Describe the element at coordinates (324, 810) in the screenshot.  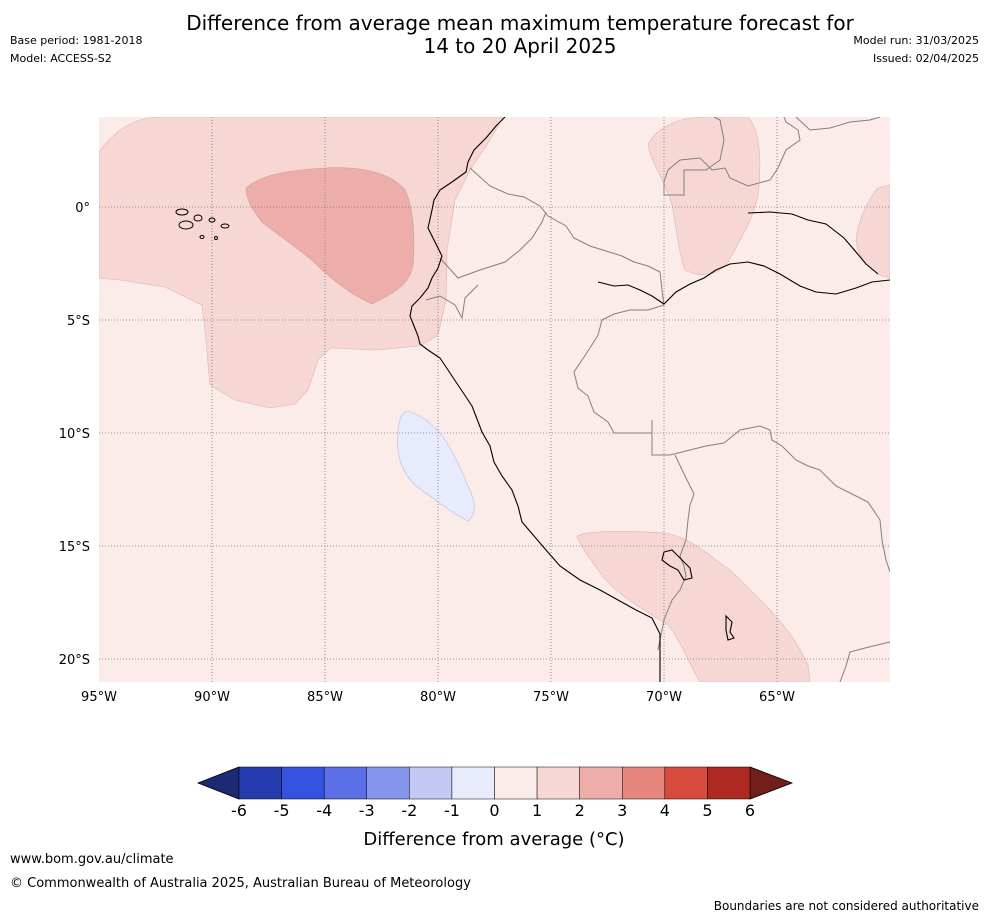
I see `colorbar-tick-label: -4` at that location.